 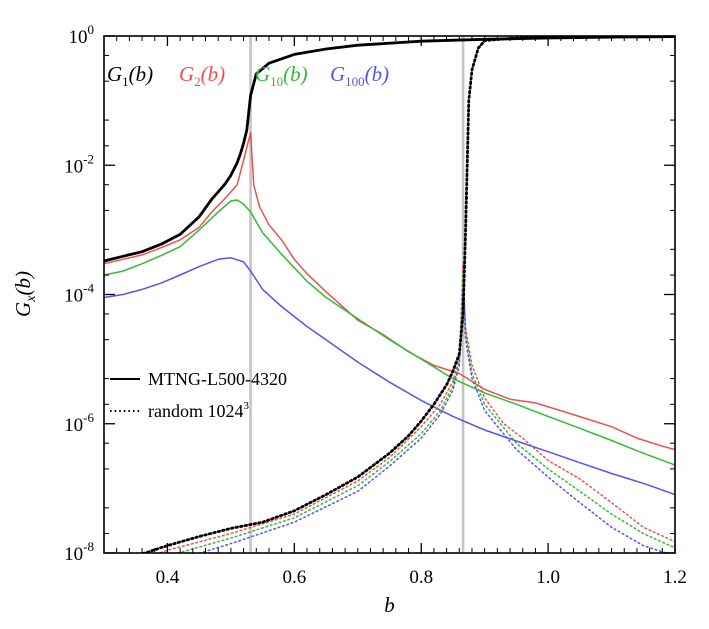 I want to click on y-tick-label: 10⁻⁶, so click(x=79, y=423).